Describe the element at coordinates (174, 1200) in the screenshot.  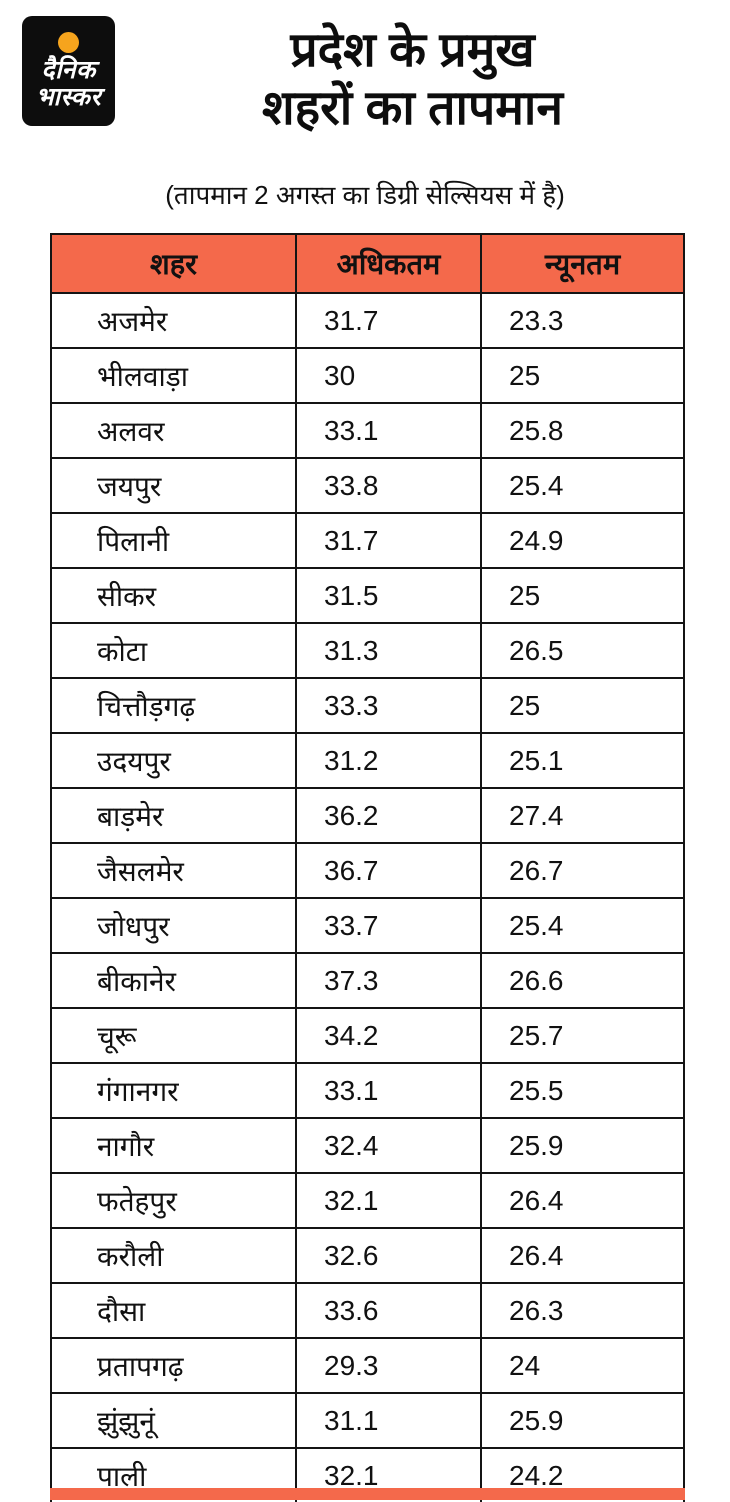
I see `city-cell: फतेहपुर` at that location.